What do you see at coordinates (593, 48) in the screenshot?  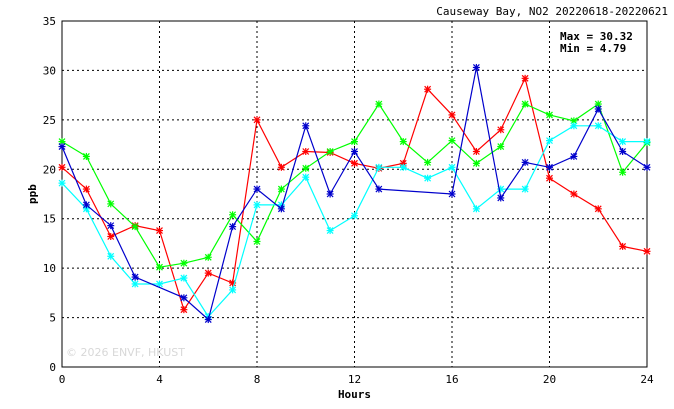 I see `min-label: Min = 4.79` at bounding box center [593, 48].